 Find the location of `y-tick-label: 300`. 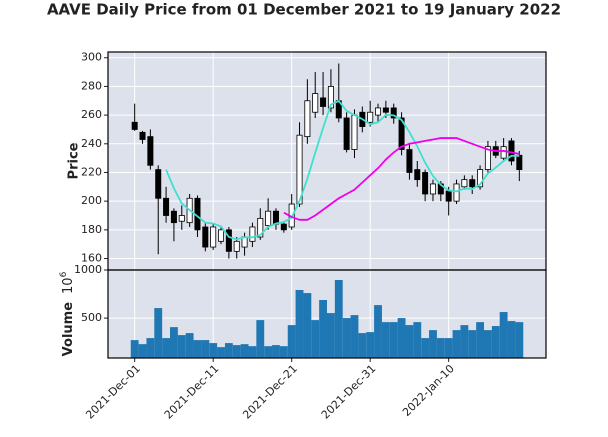

y-tick-label: 300 is located at coordinates (91, 57).